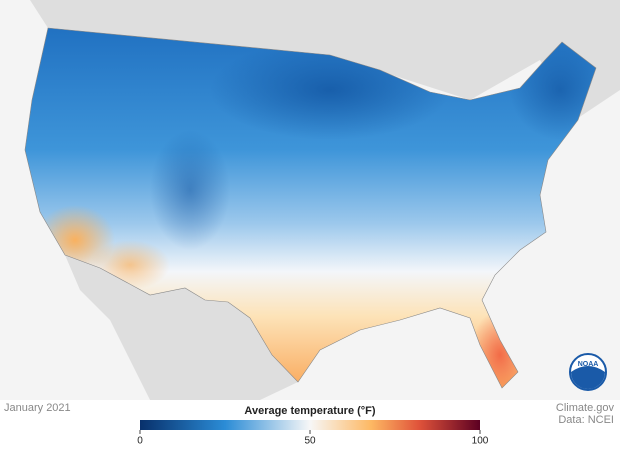 The image size is (620, 450). Describe the element at coordinates (588, 377) in the screenshot. I see `logo-wave` at that location.